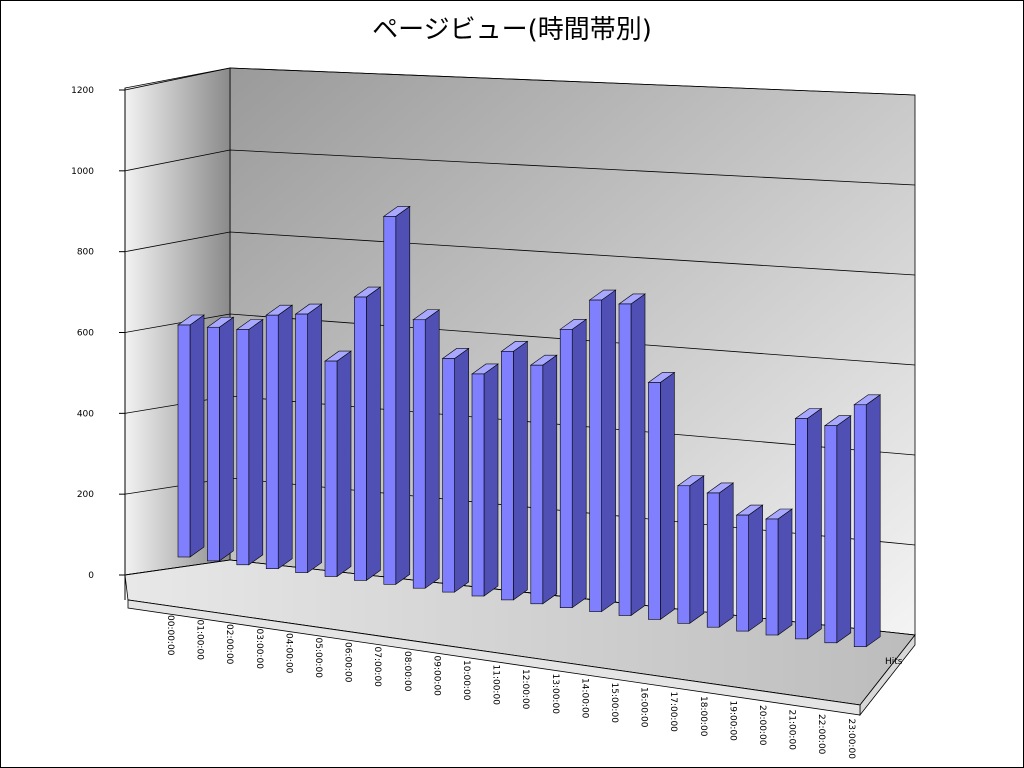 Image resolution: width=1024 pixels, height=768 pixels. Describe the element at coordinates (91, 576) in the screenshot. I see `y-tick-label: 0` at that location.